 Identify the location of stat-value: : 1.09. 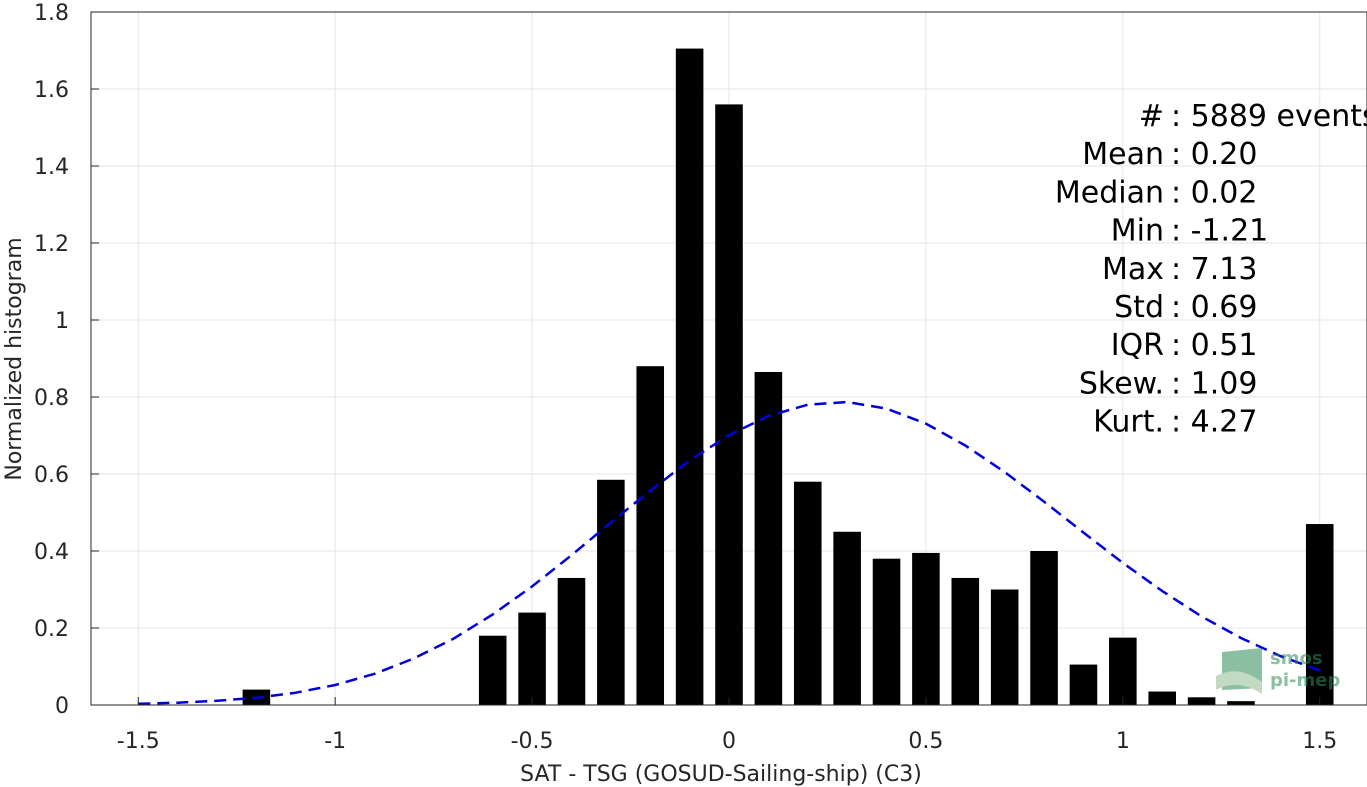
(1214, 383).